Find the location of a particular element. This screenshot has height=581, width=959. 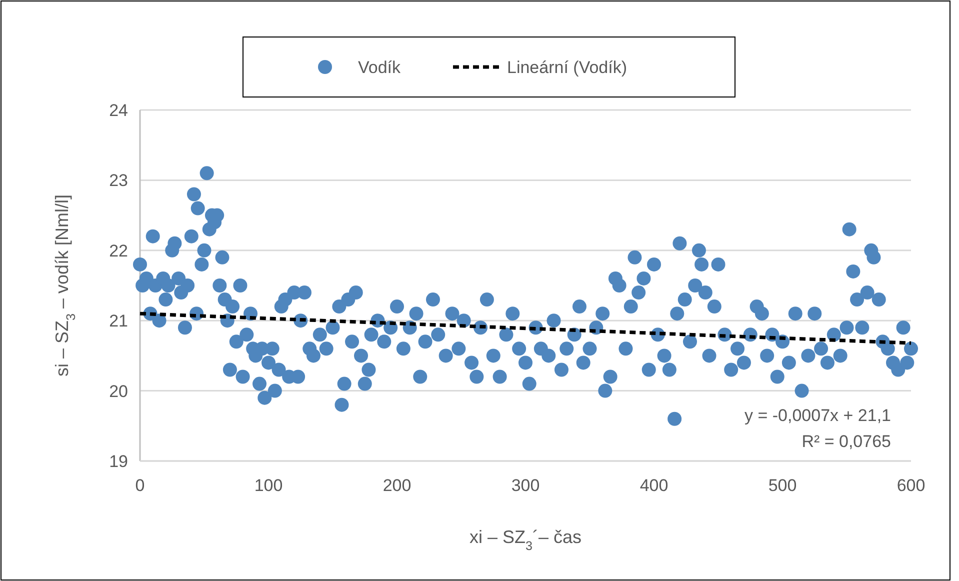

y-tick-label: 20 is located at coordinates (118, 391).